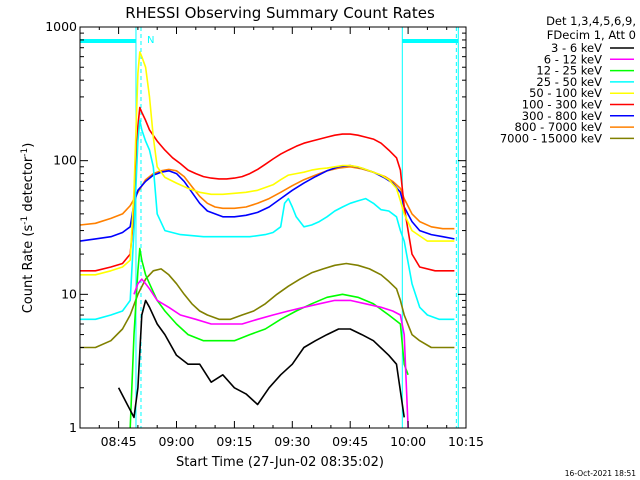 The width and height of the screenshot is (640, 480). What do you see at coordinates (234, 441) in the screenshot?
I see `x-tick-label-2: 09:15` at bounding box center [234, 441].